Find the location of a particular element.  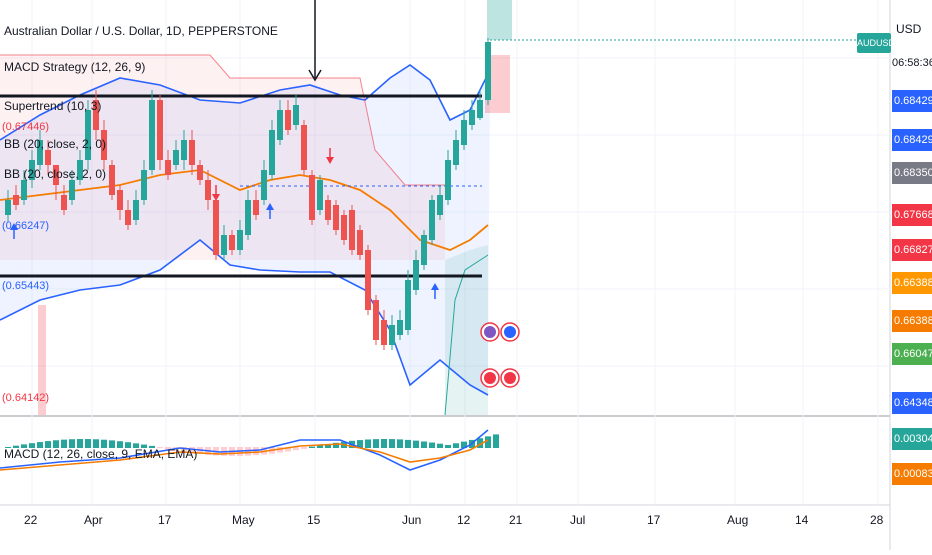

time-label: Aug is located at coordinates (738, 520).